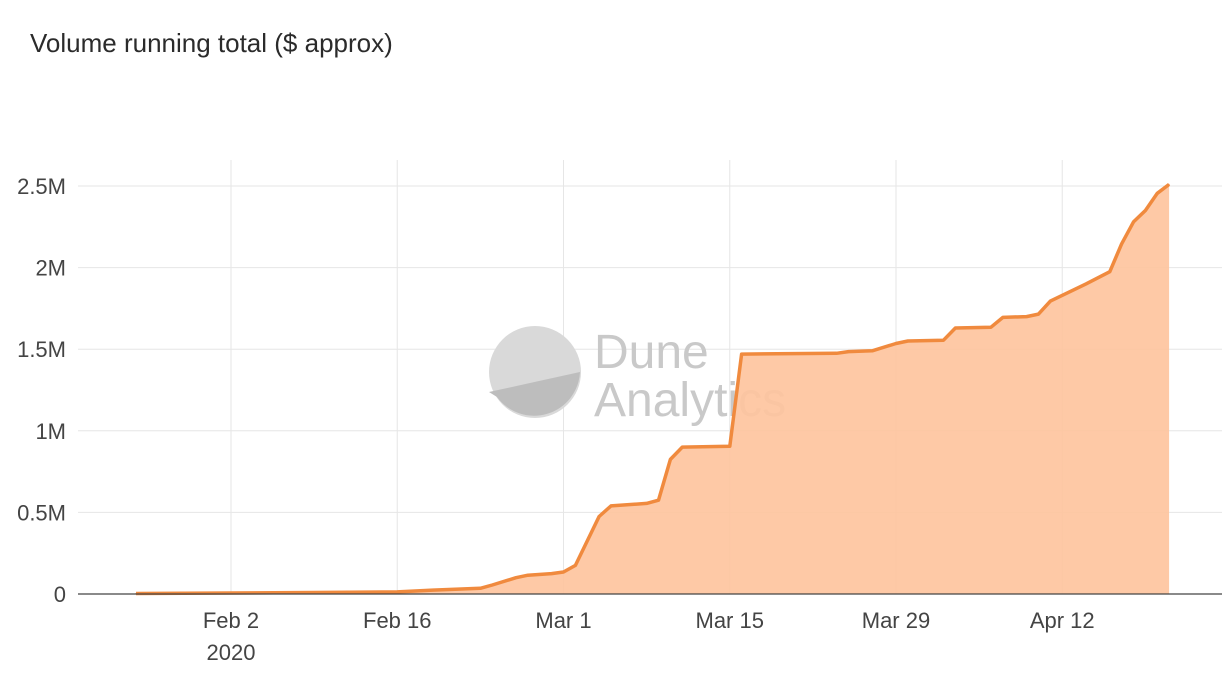 This screenshot has width=1222, height=680. I want to click on x-tick-sublabel: 2020, so click(231, 652).